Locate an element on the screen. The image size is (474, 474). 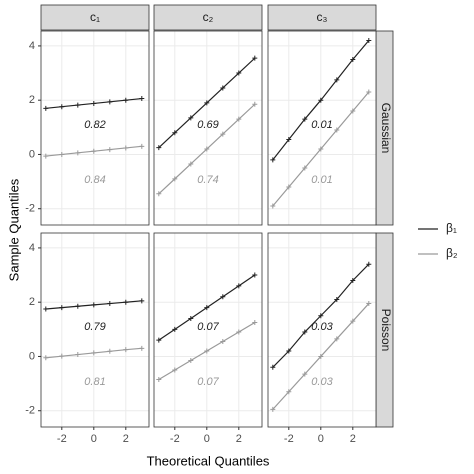
annotation: 0.81 is located at coordinates (94, 382).